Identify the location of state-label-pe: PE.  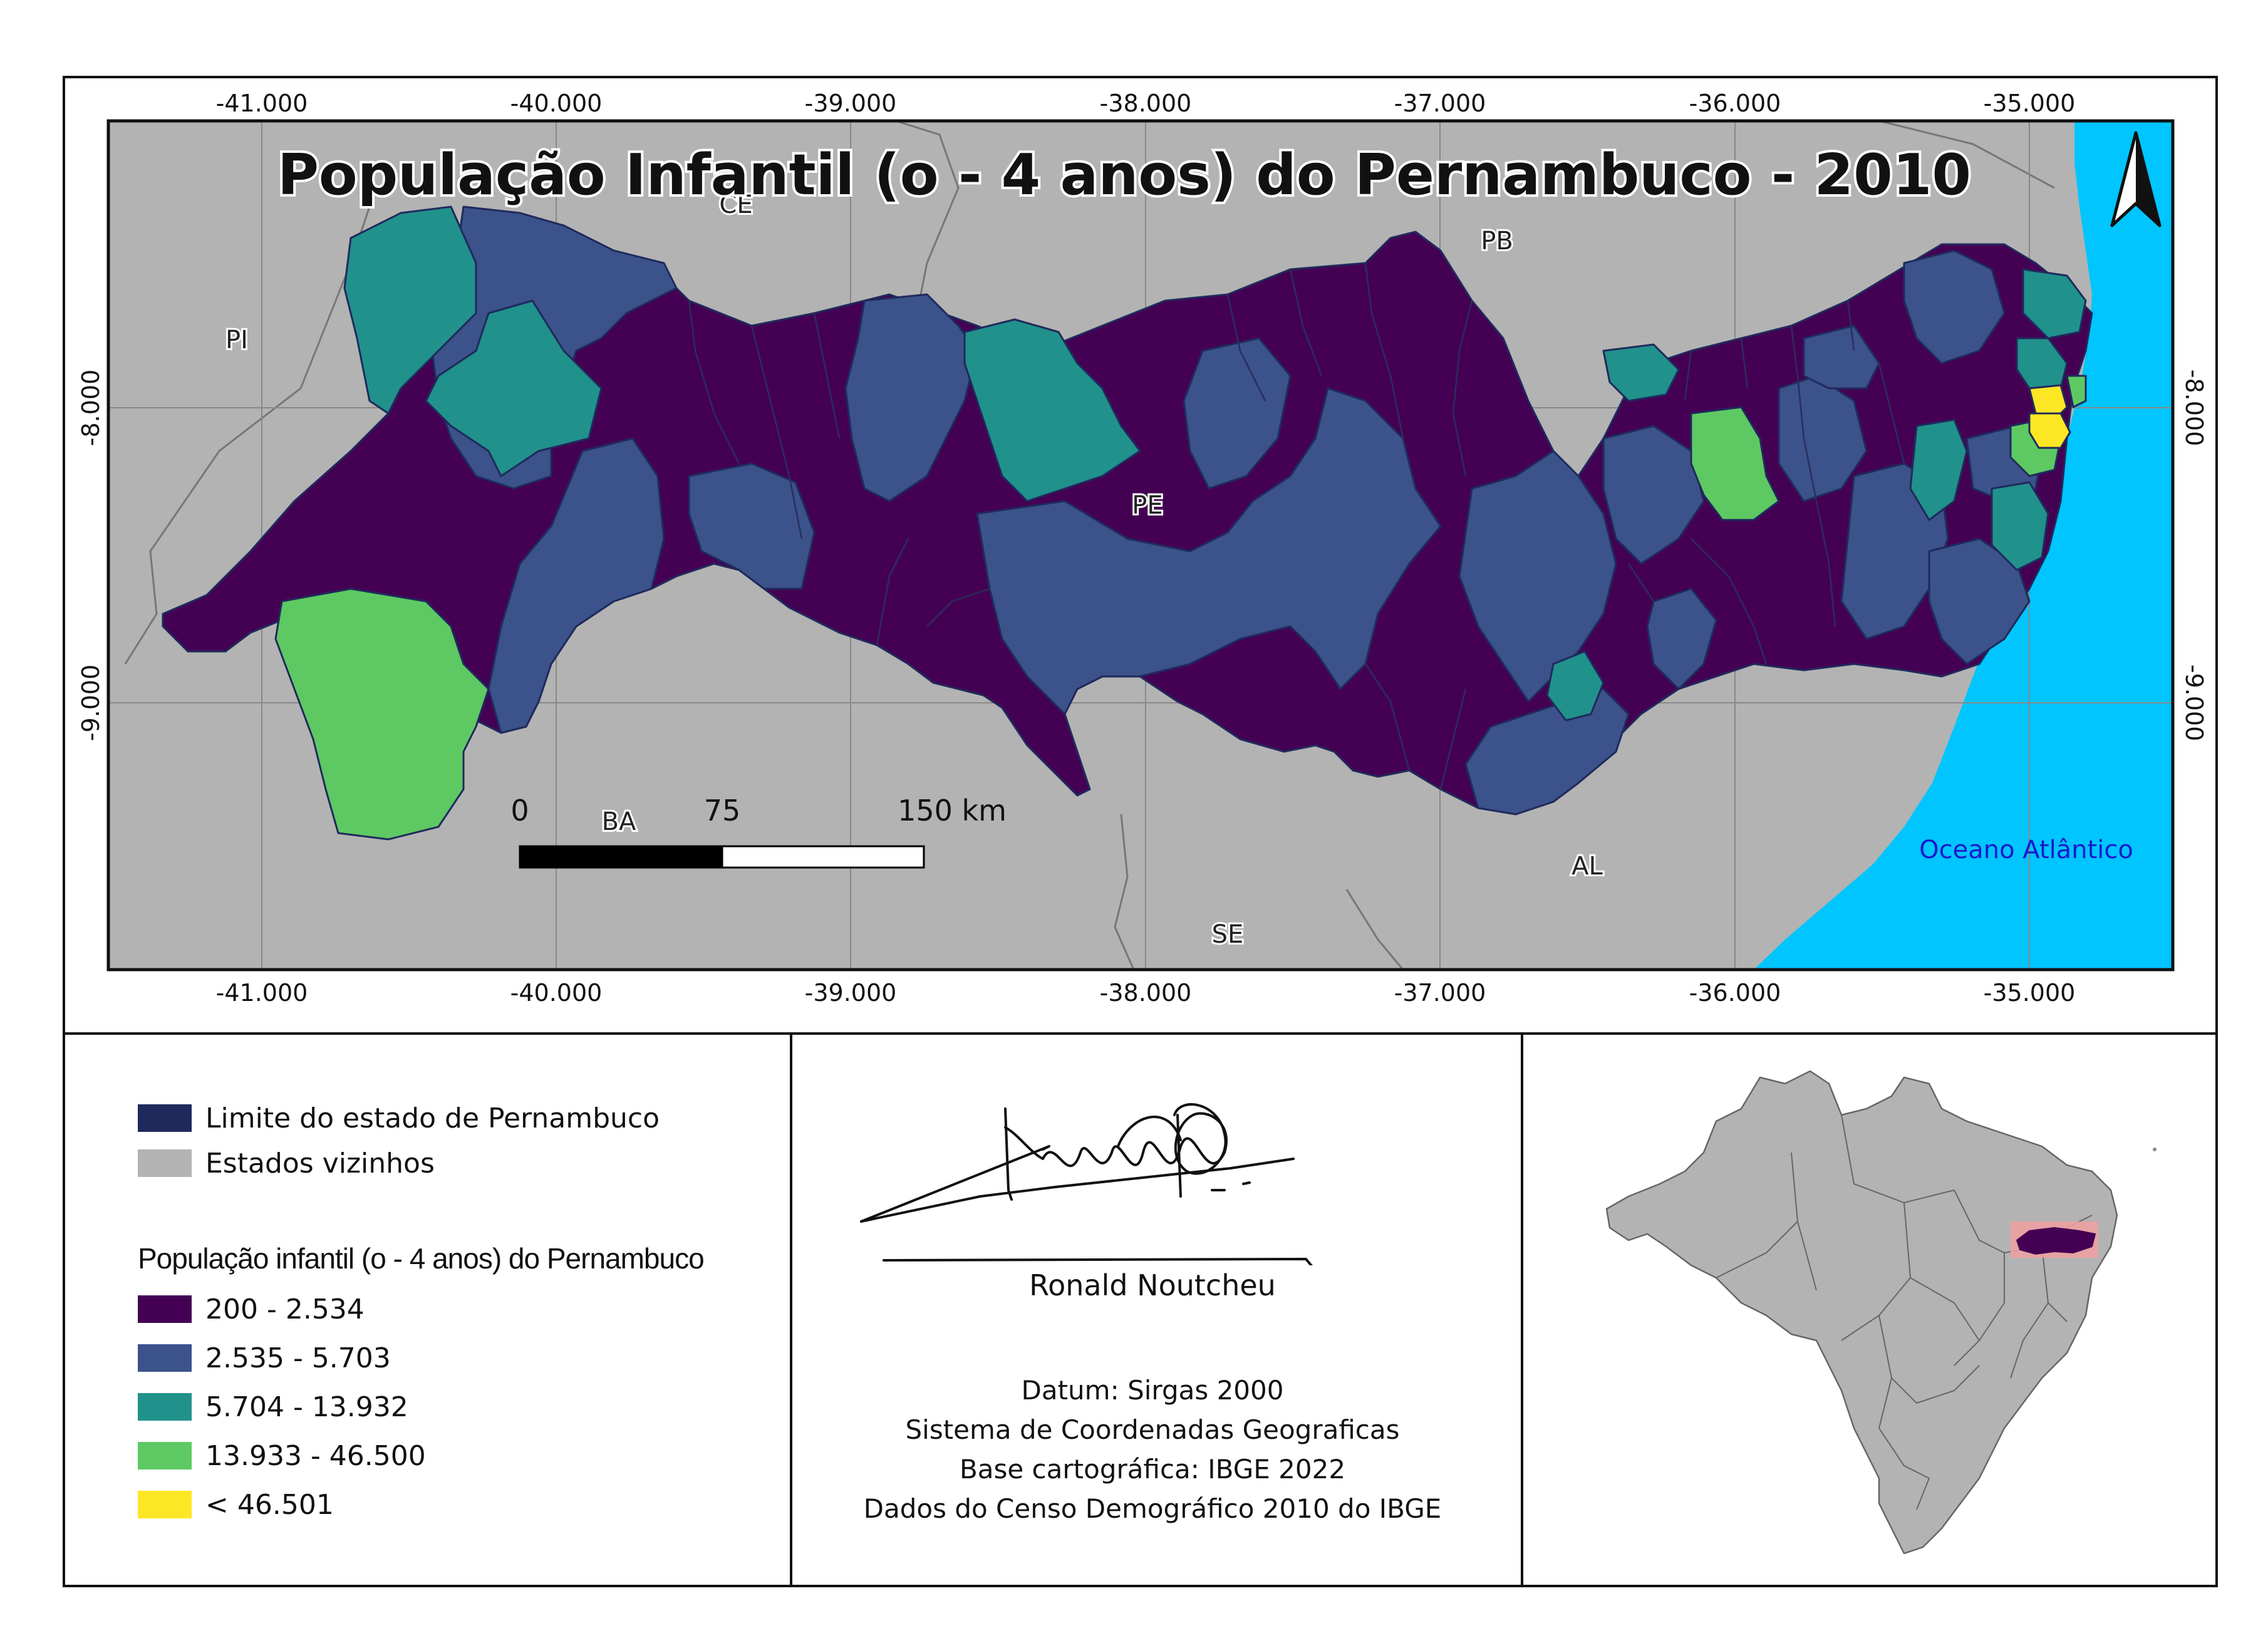
(1147, 506).